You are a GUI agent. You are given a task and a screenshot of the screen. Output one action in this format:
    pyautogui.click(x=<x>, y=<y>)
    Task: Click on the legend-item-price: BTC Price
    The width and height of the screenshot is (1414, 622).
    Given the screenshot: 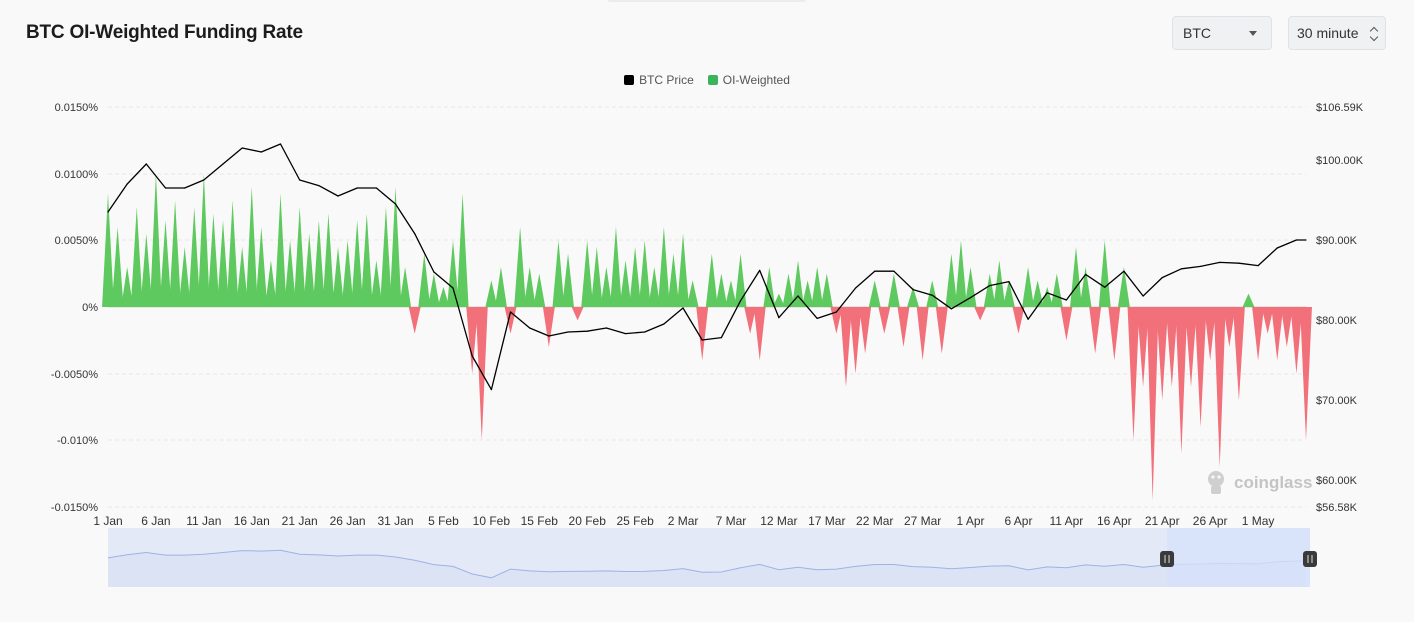 What is the action you would take?
    pyautogui.click(x=659, y=80)
    